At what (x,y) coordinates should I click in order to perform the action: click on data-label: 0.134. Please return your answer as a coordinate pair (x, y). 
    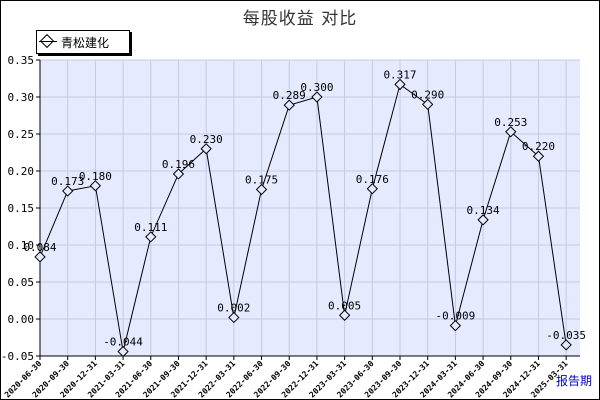
    Looking at the image, I should click on (483, 210).